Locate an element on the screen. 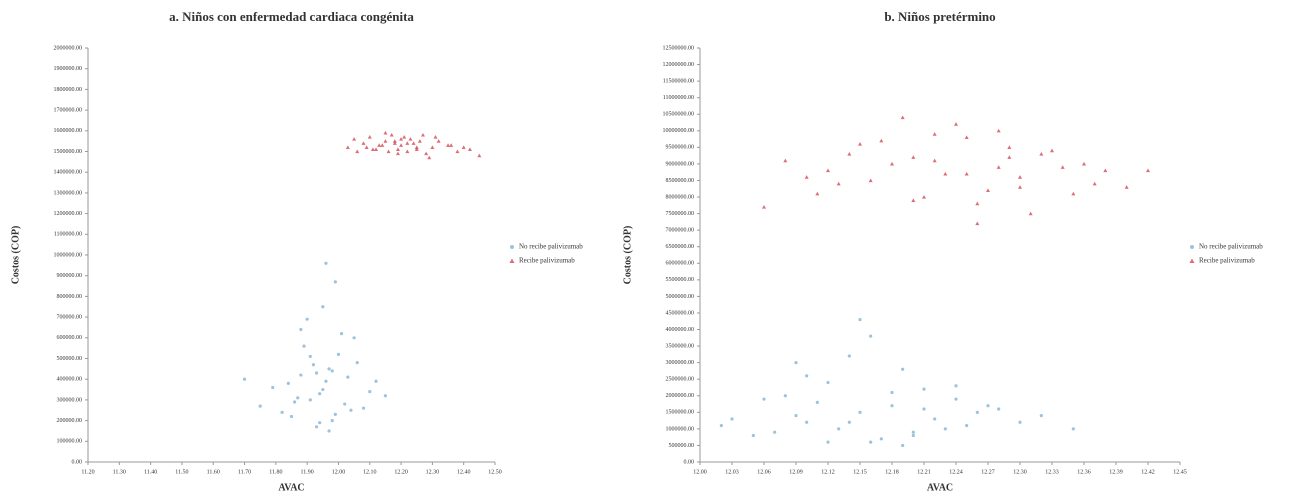  y-tick-label: 1700000.00 is located at coordinates (68, 110).